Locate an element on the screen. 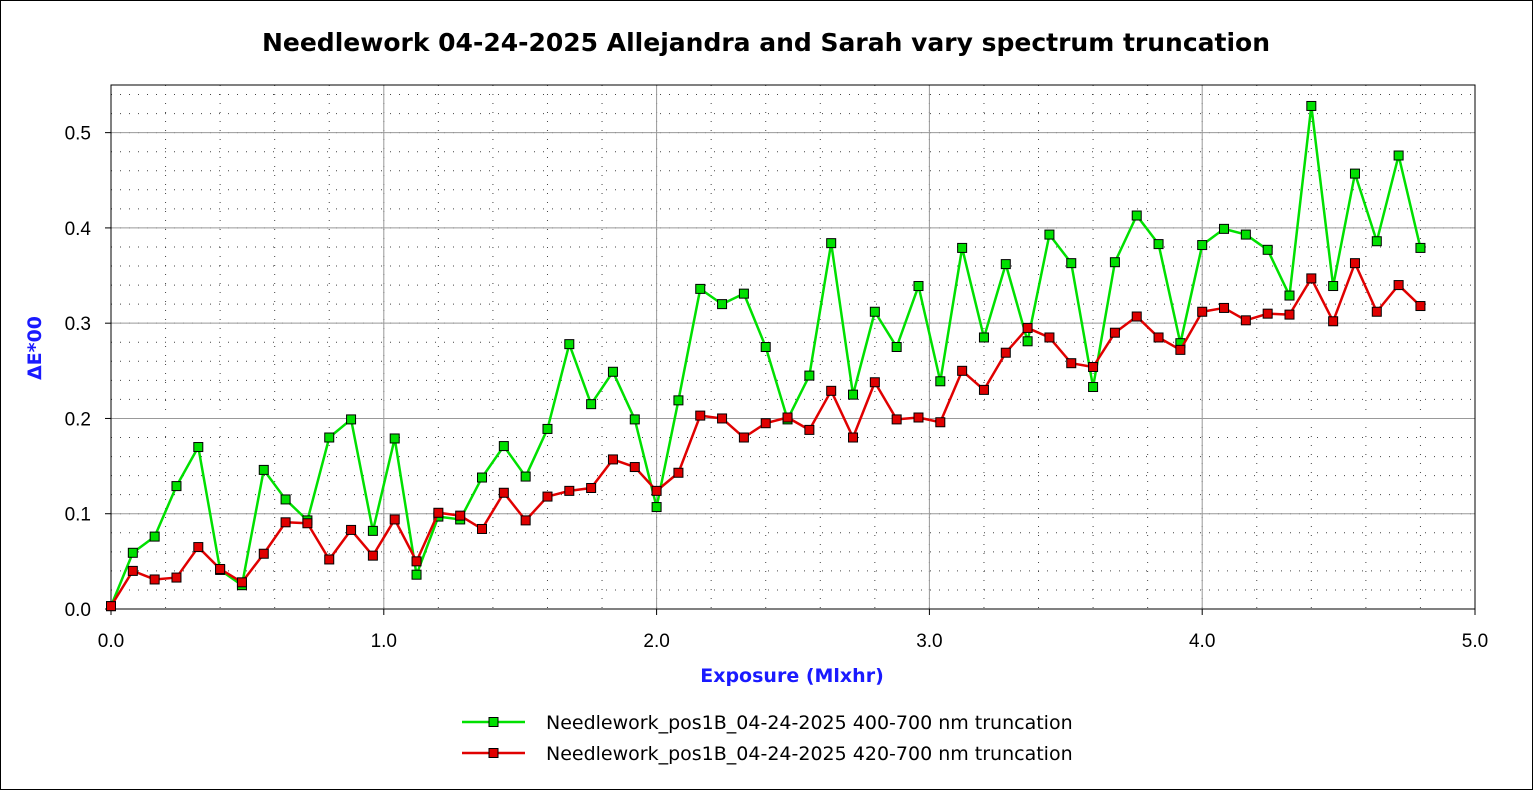 Image resolution: width=1533 pixels, height=790 pixels. x-axis-label: Exposure (Mlxhr) is located at coordinates (792, 676).